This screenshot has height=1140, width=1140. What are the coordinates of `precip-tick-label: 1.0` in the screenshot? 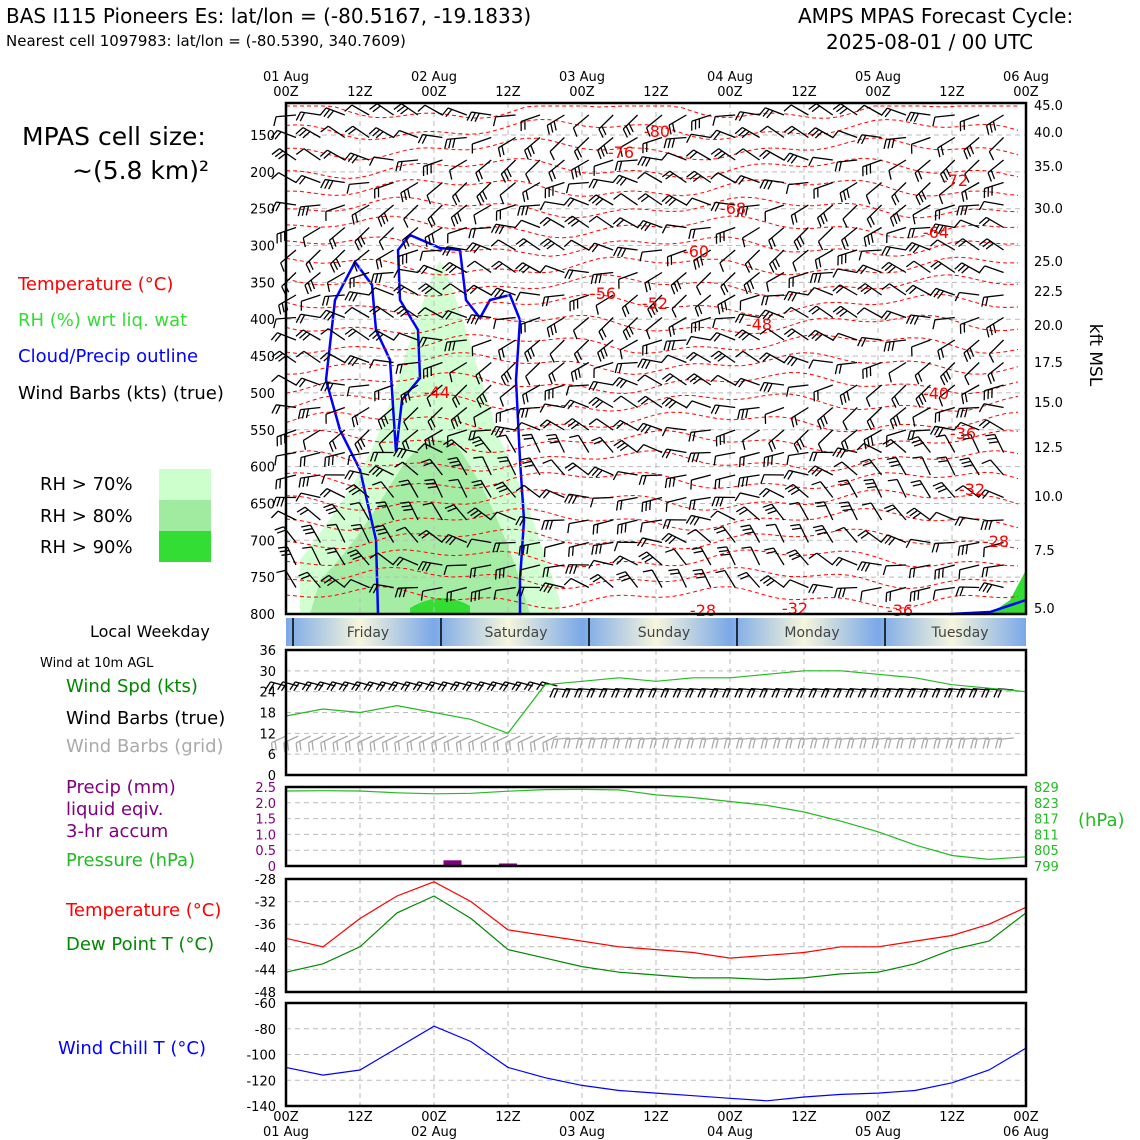 It's located at (265, 835).